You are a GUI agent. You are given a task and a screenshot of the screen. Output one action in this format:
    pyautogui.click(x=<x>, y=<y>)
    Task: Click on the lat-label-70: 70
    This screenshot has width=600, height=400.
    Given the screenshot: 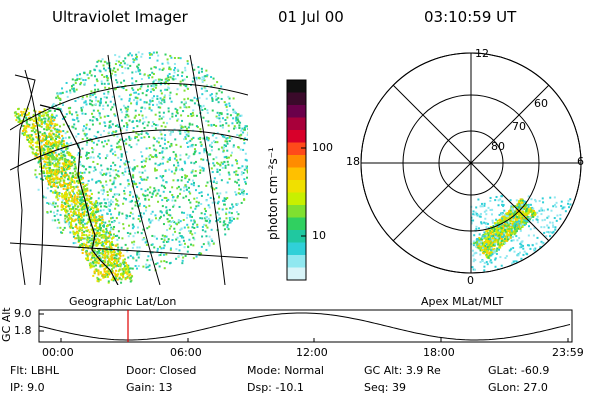 What is the action you would take?
    pyautogui.click(x=519, y=126)
    